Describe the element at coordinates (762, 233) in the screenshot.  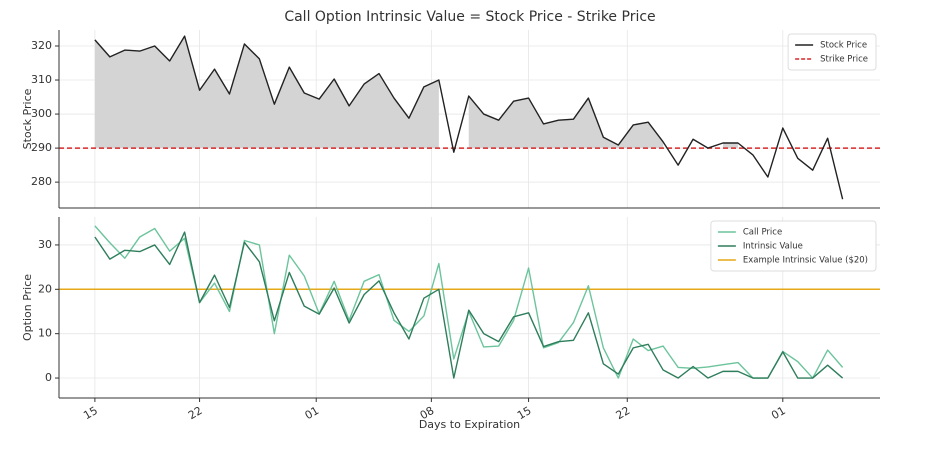
I see `legend-label: Call Price` at that location.